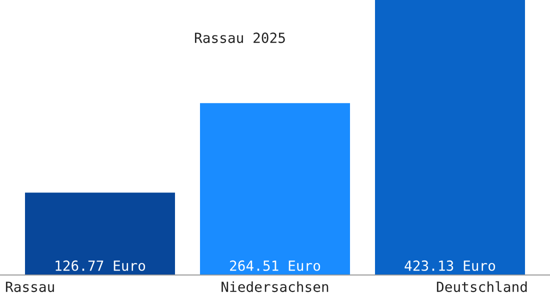  Describe the element at coordinates (239, 38) in the screenshot. I see `text: Rassau 2025` at that location.